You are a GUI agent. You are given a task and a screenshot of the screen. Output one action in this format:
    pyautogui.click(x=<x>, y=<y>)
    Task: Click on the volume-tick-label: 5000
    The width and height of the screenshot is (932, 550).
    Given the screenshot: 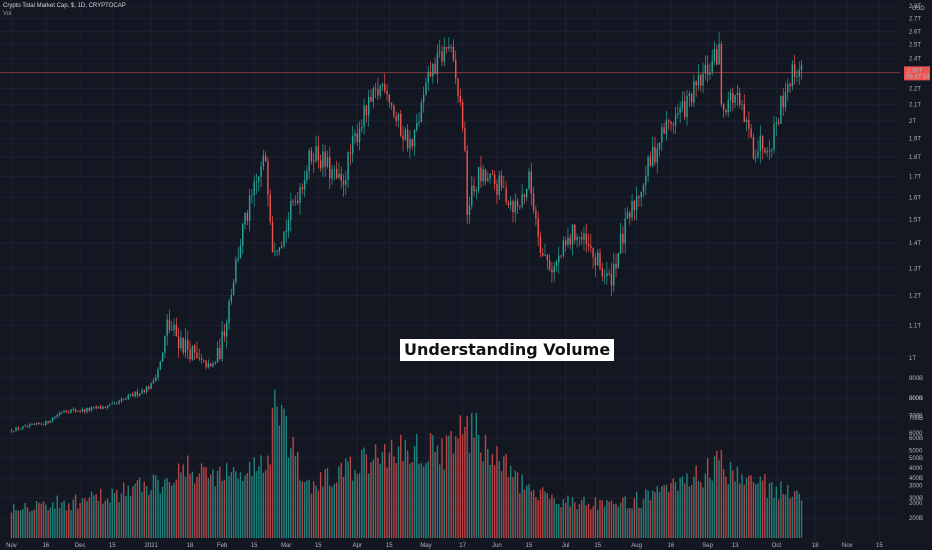 What is the action you would take?
    pyautogui.click(x=916, y=452)
    